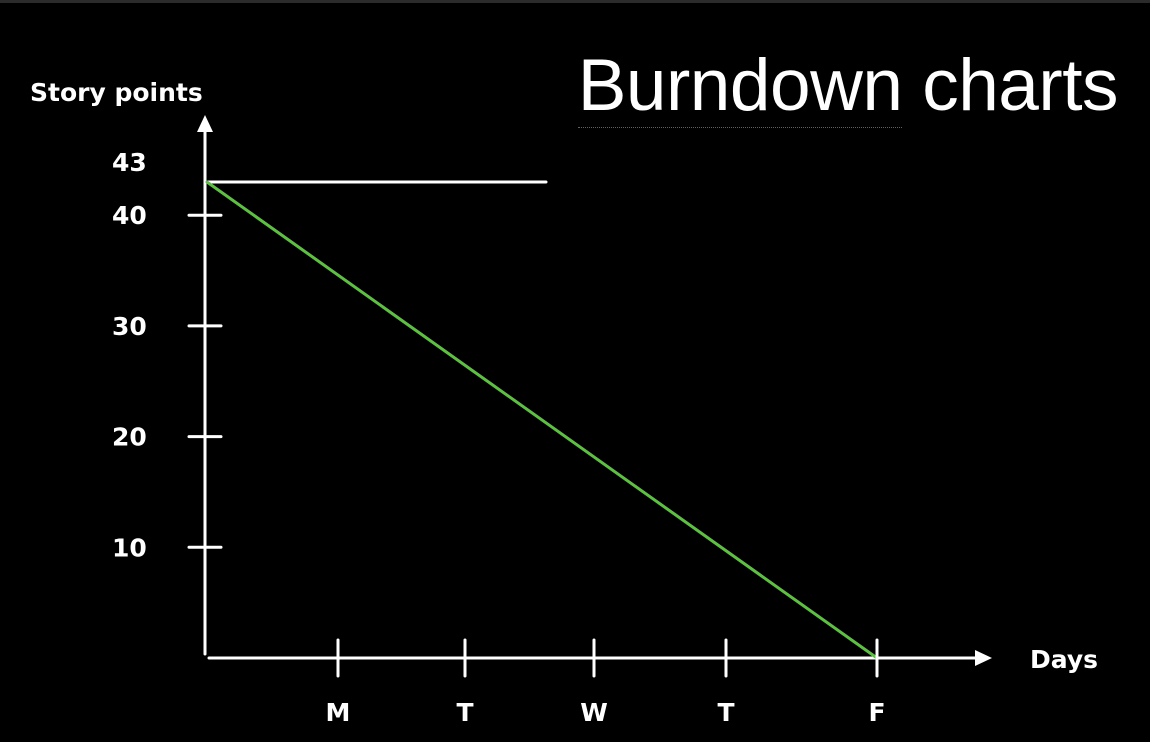 This screenshot has height=742, width=1150. I want to click on x-axis-arrow, so click(983, 658).